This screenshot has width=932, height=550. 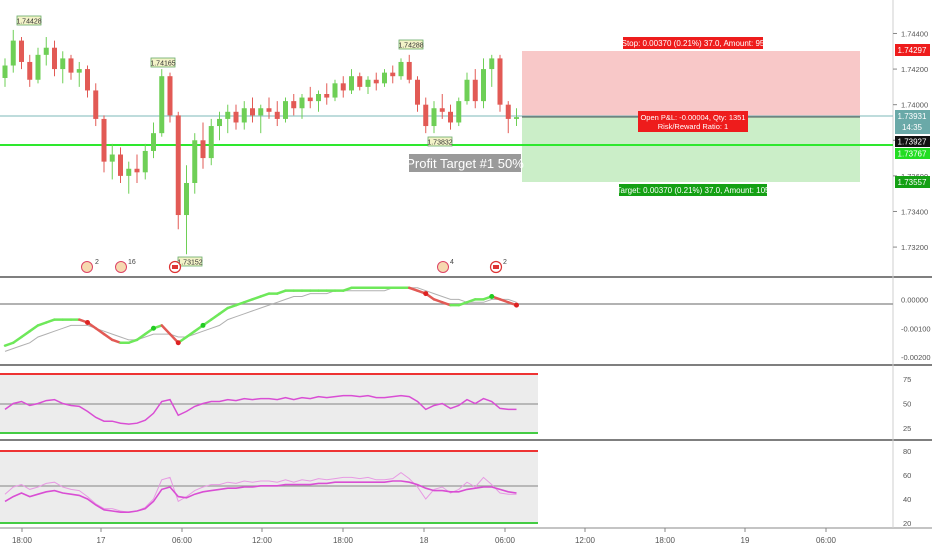 What do you see at coordinates (446, 266) in the screenshot?
I see `event-badge: 4` at bounding box center [446, 266].